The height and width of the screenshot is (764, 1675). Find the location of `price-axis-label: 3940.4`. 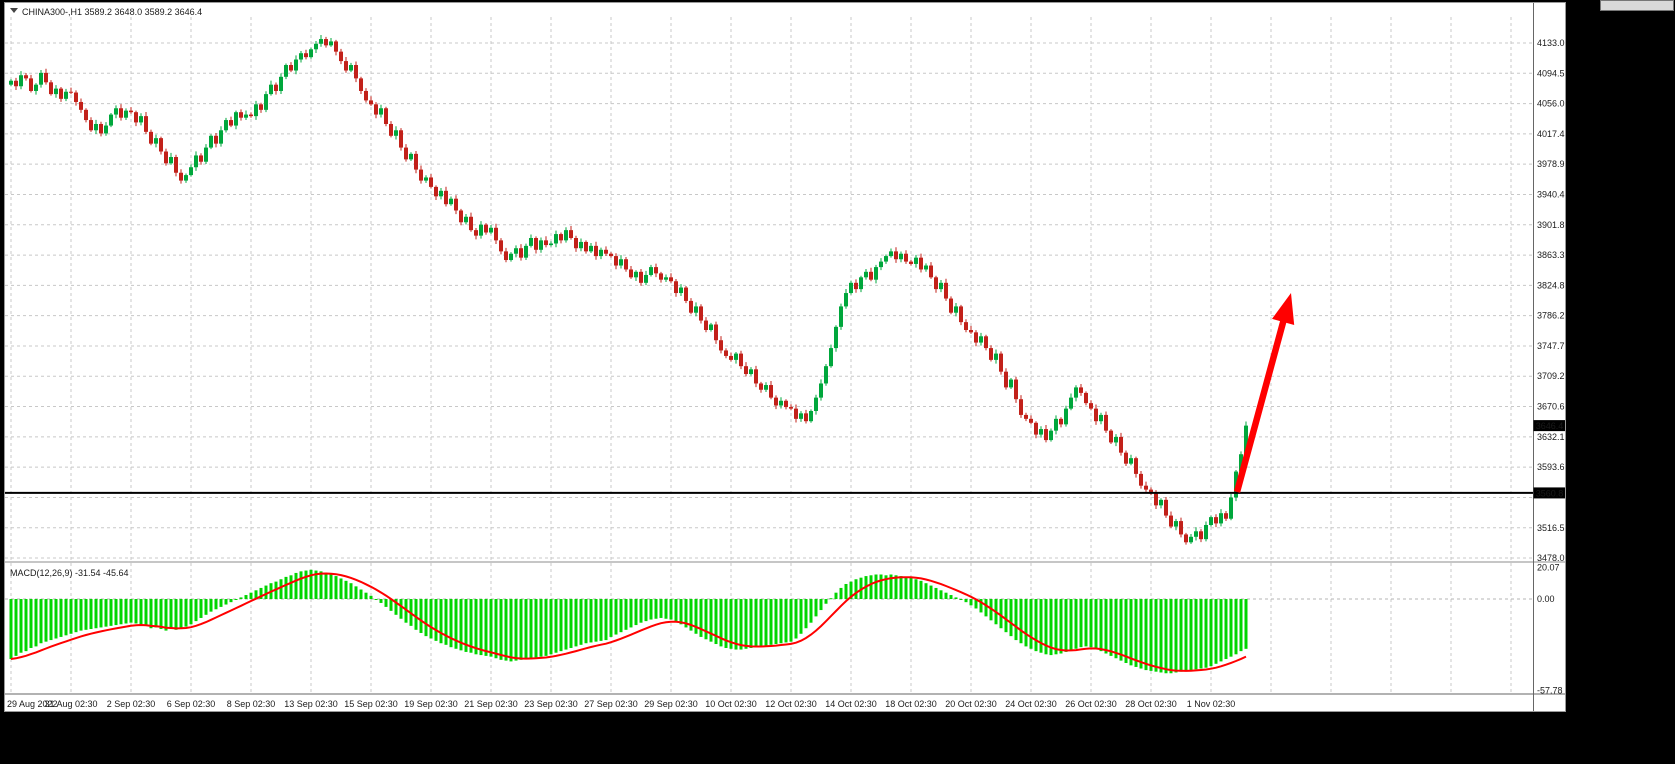

price-axis-label: 3940.4 is located at coordinates (1551, 194).